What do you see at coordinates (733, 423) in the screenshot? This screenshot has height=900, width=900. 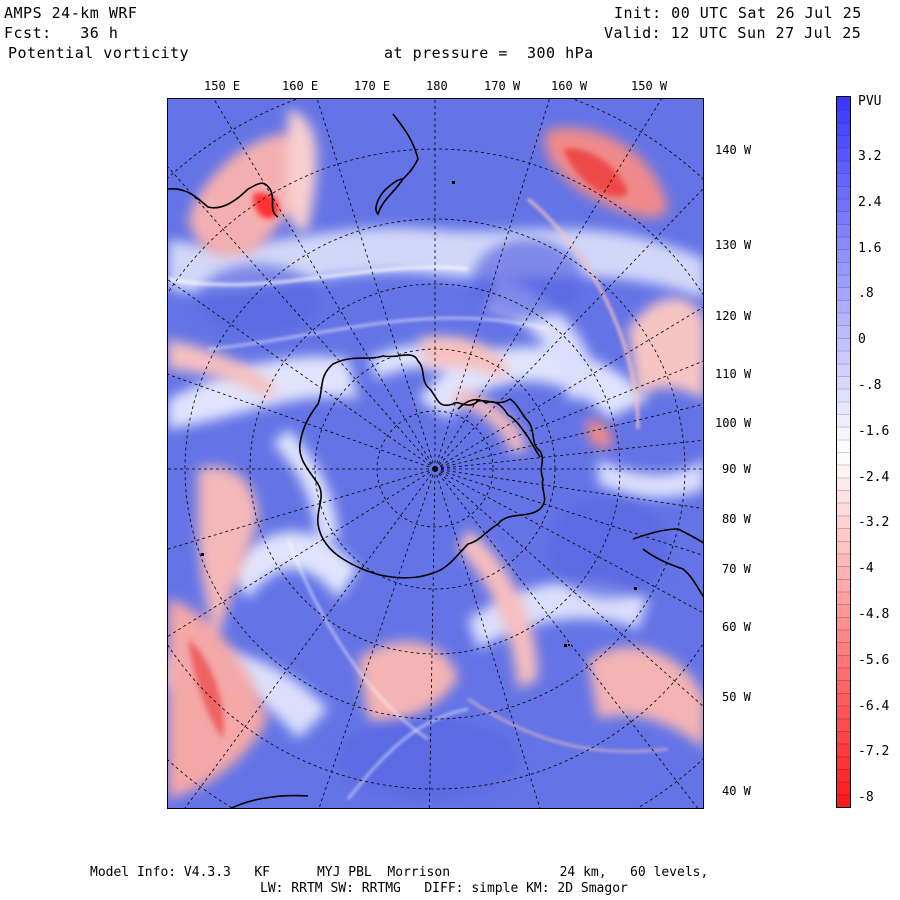 I see `lon-label-100w: 100 W` at bounding box center [733, 423].